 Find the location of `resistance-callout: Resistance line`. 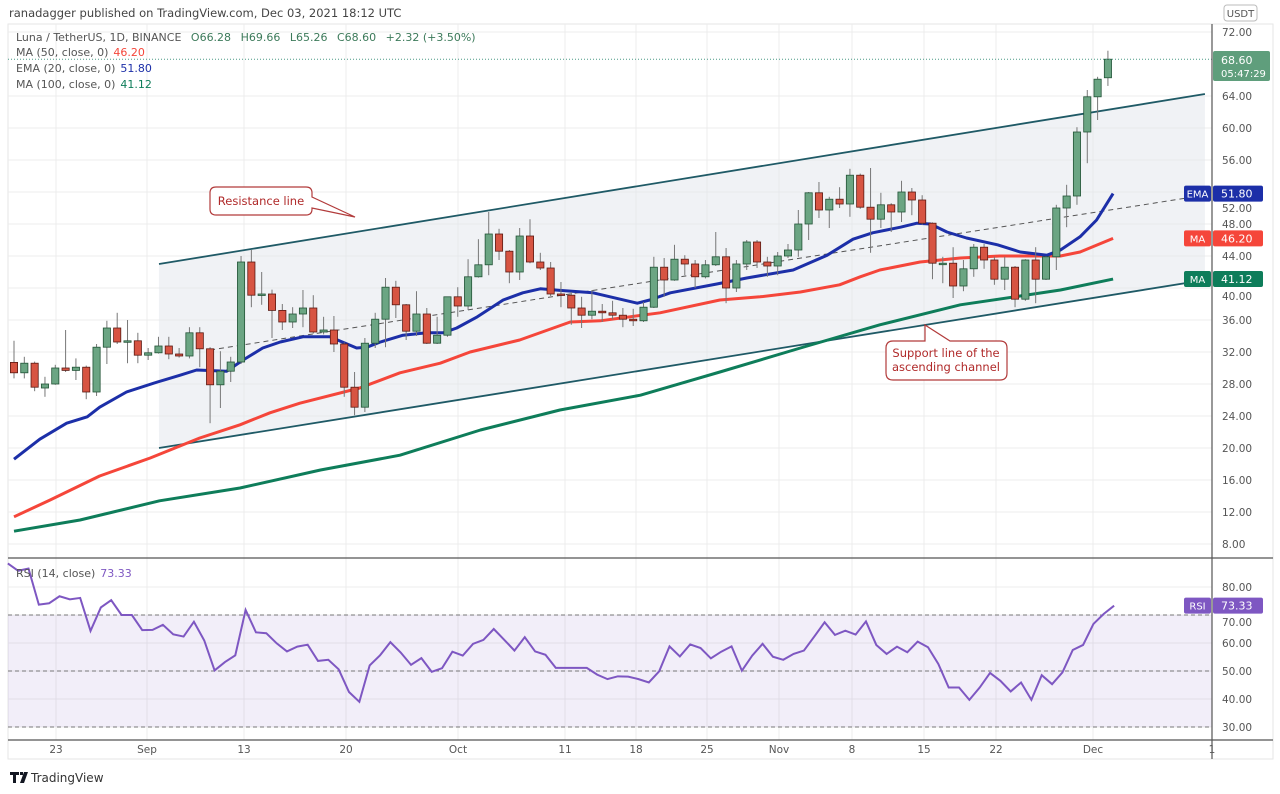

resistance-callout: Resistance line is located at coordinates (282, 202).